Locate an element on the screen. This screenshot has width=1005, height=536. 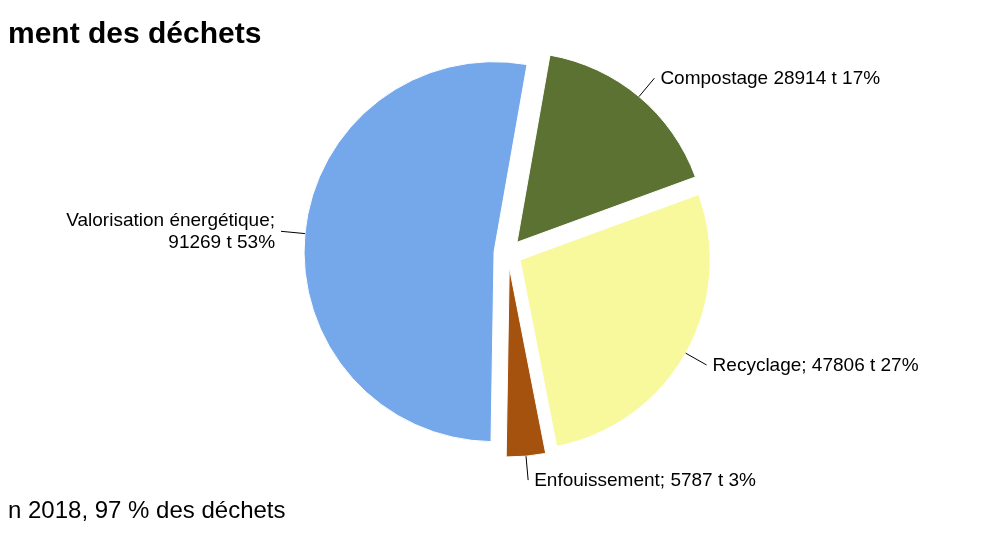
chart-title: ment des déchets is located at coordinates (135, 33).